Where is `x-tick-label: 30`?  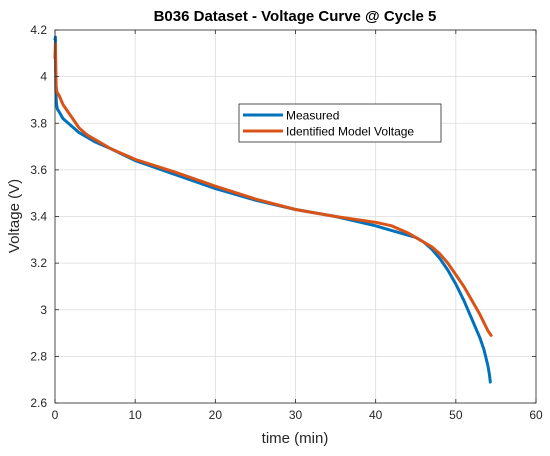
x-tick-label: 30 is located at coordinates (296, 415).